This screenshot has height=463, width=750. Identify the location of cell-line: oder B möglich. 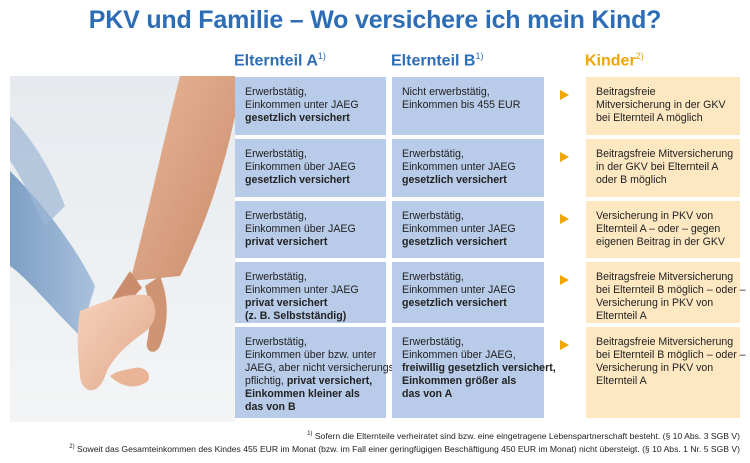
(631, 180).